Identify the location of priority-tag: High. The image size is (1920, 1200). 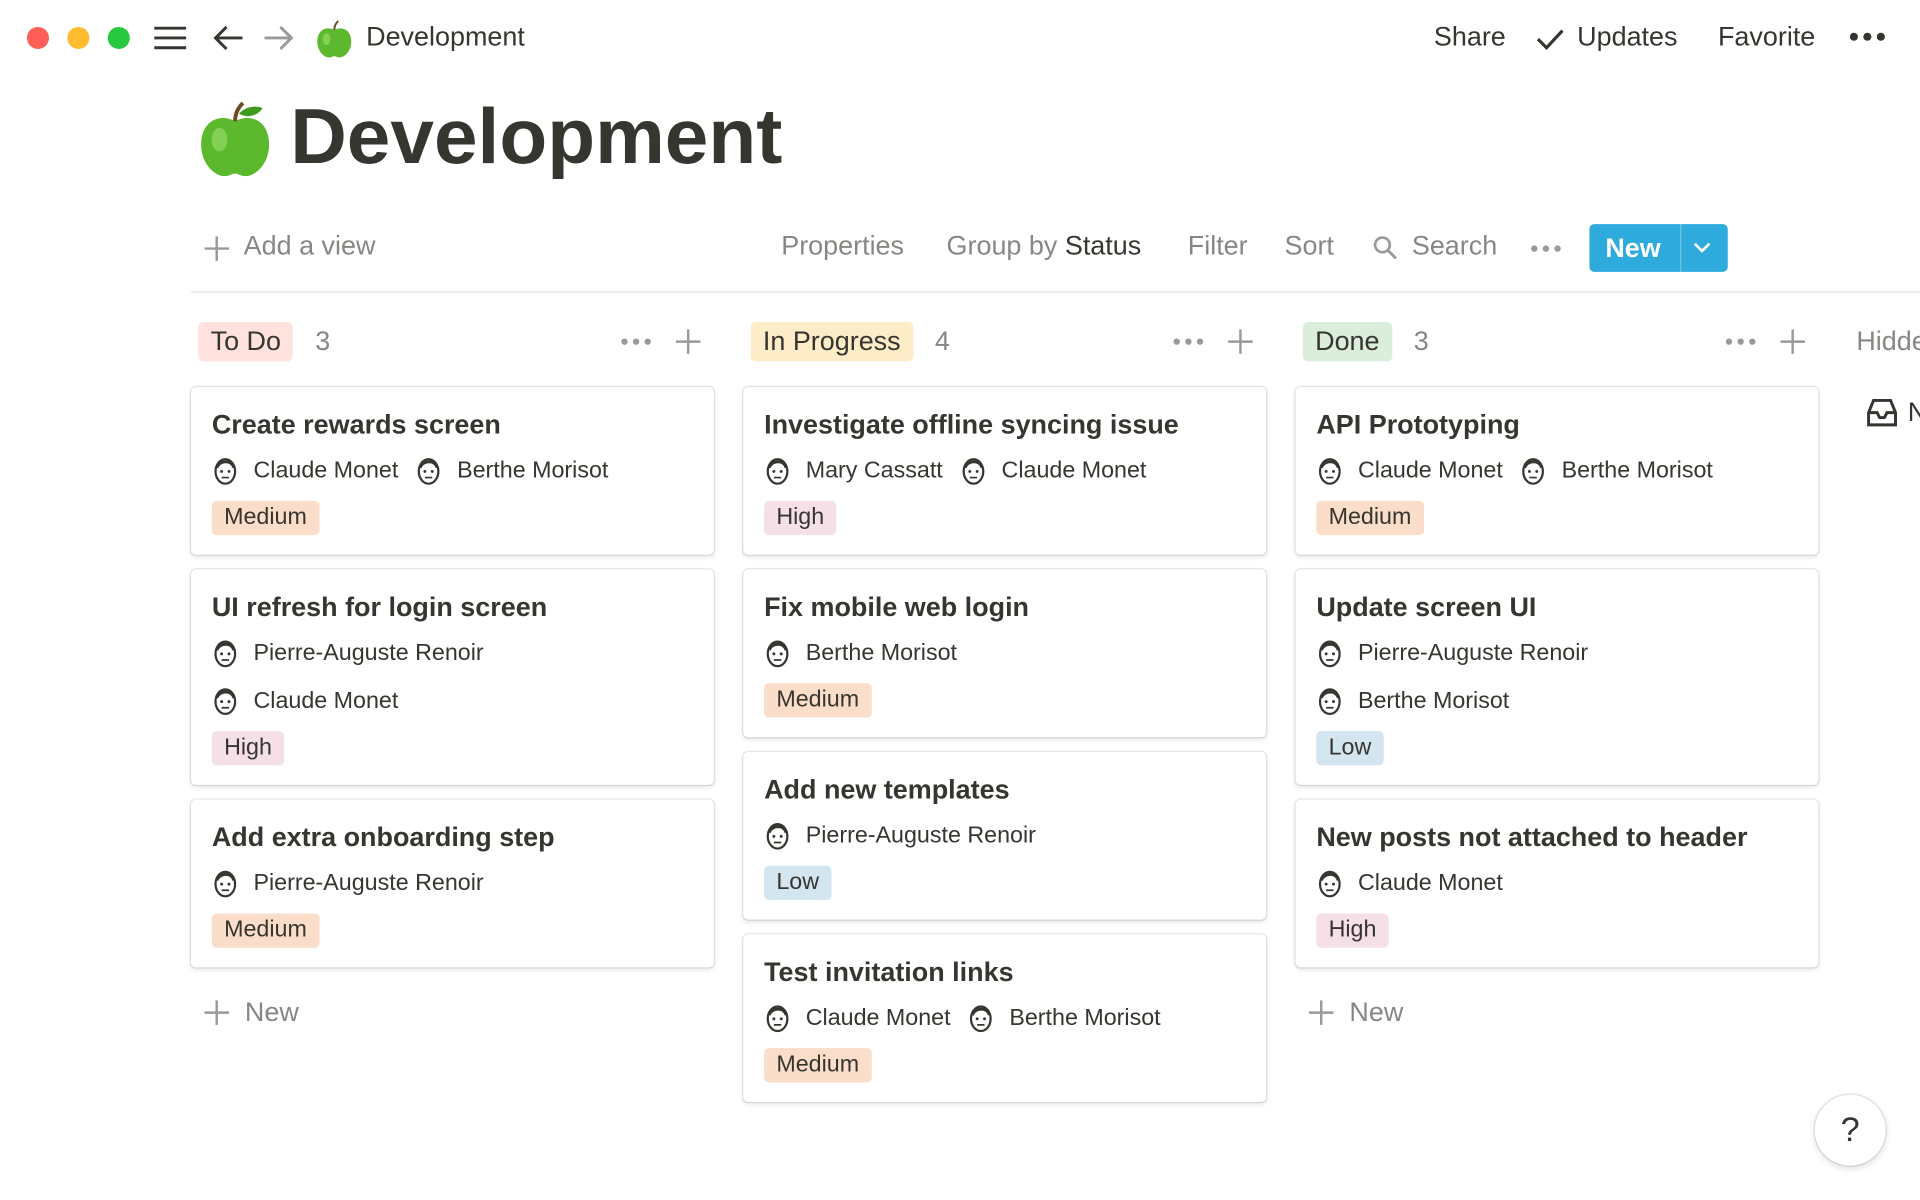
(800, 518).